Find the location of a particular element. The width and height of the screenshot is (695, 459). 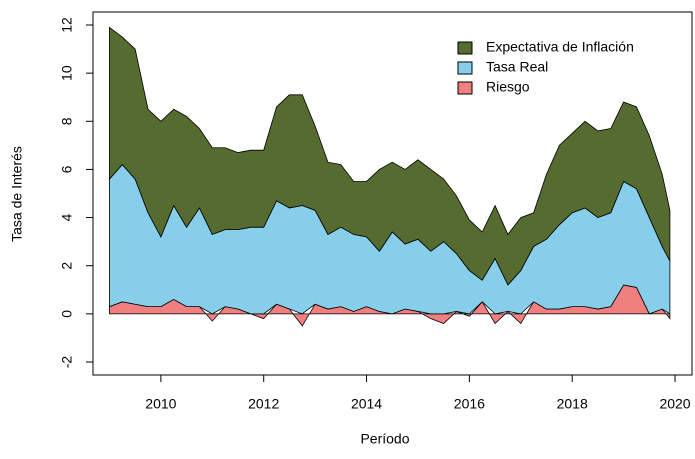

x-tick-label: 2020 is located at coordinates (674, 404).